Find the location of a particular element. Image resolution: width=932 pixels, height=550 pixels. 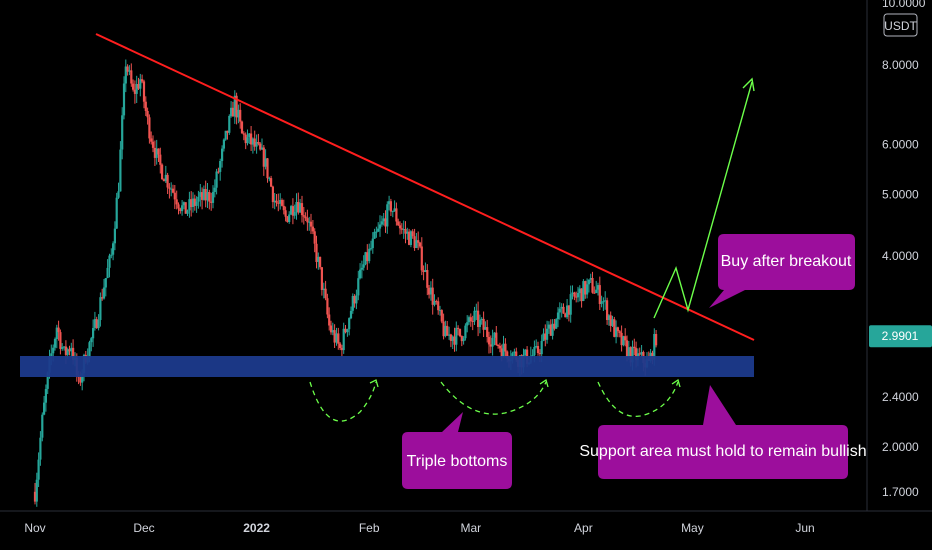

callout-triple-label: Triple bottoms is located at coordinates (457, 461).